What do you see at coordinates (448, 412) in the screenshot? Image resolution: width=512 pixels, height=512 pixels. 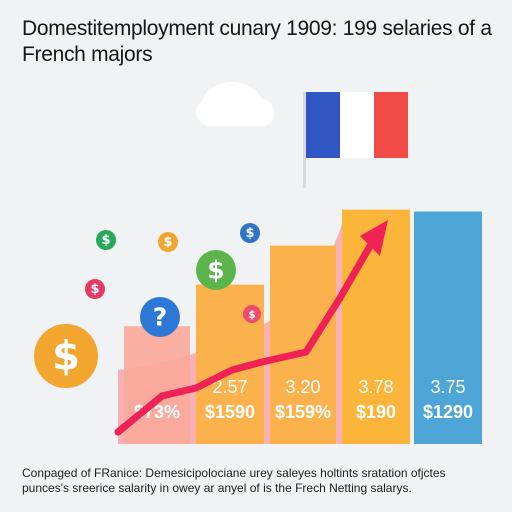 I see `bar-amount-label-5: $1290` at bounding box center [448, 412].